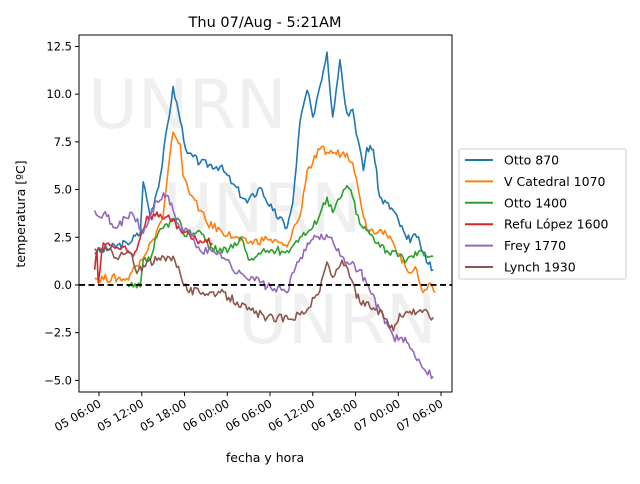 The width and height of the screenshot is (640, 484). What do you see at coordinates (531, 160) in the screenshot?
I see `legend-label: Otto 870` at bounding box center [531, 160].